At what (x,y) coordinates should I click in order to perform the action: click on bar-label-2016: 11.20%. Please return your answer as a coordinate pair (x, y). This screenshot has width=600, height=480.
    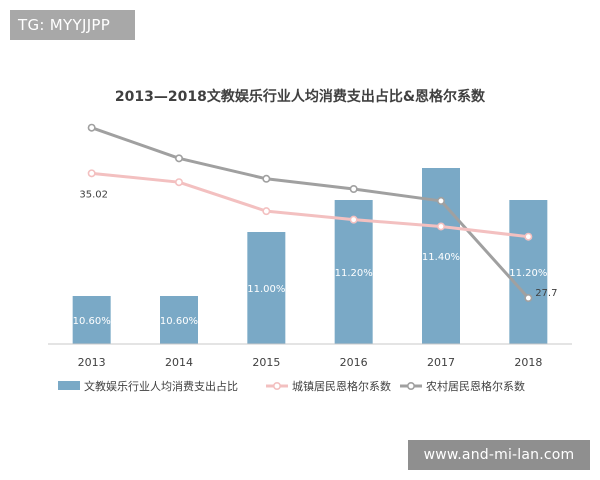
    Looking at the image, I should click on (354, 273).